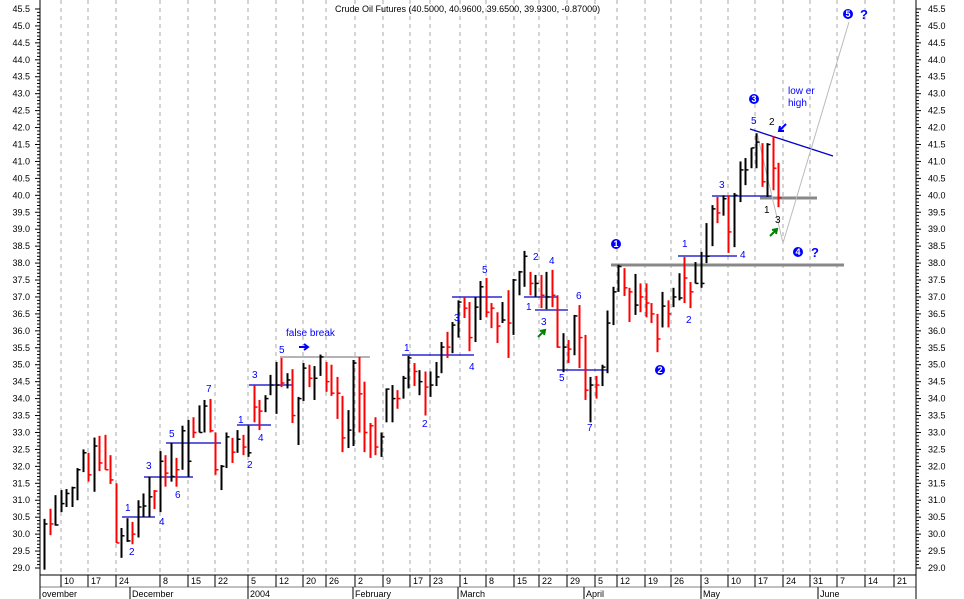 The height and width of the screenshot is (599, 964). I want to click on x-tick-label: 5, so click(600, 581).